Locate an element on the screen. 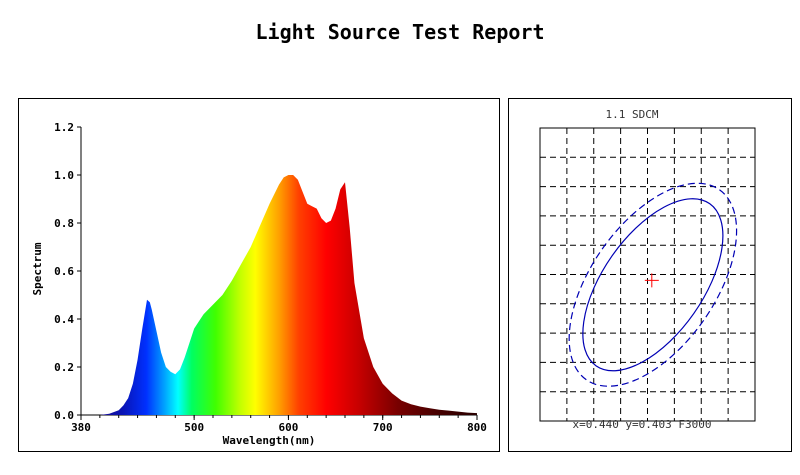 Image resolution: width=800 pixels, height=475 pixels. sdcm-ellipses is located at coordinates (653, 284).